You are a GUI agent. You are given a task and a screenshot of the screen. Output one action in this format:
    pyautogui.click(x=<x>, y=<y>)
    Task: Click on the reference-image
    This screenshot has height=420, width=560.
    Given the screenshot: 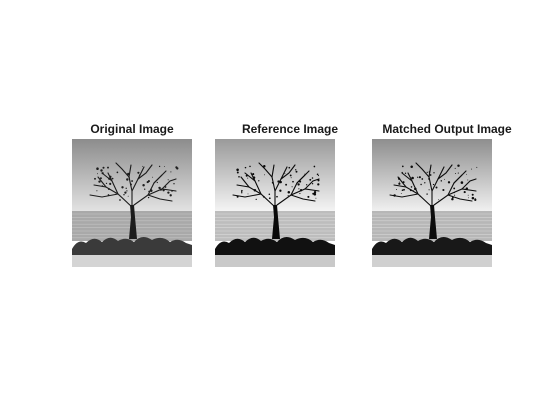 What is the action you would take?
    pyautogui.click(x=275, y=203)
    